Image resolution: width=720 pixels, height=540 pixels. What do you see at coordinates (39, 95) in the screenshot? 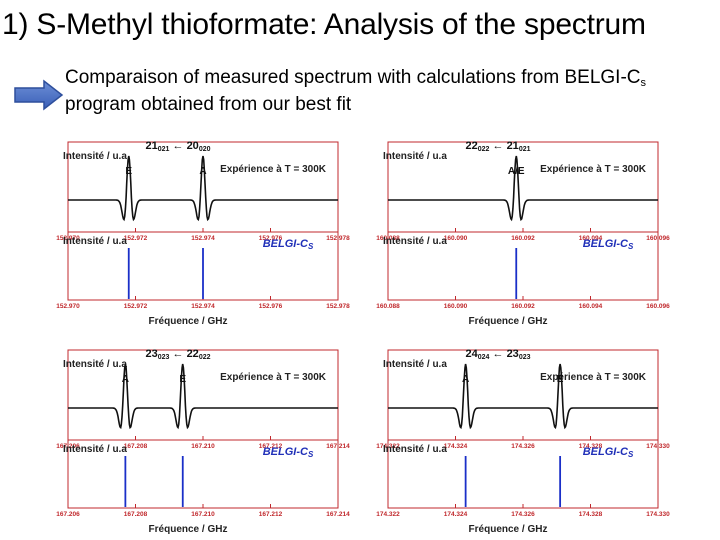
I see `right-arrow-icon` at bounding box center [39, 95].